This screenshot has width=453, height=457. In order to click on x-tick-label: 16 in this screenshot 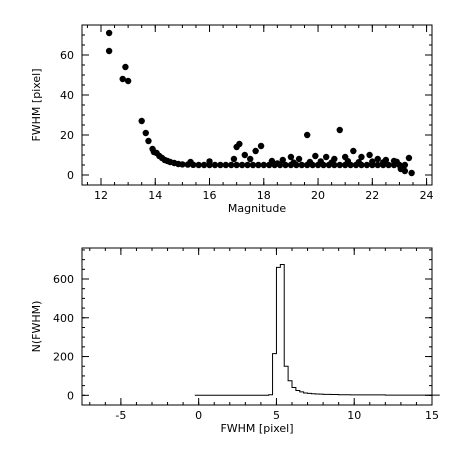, I will do `click(210, 195)`.